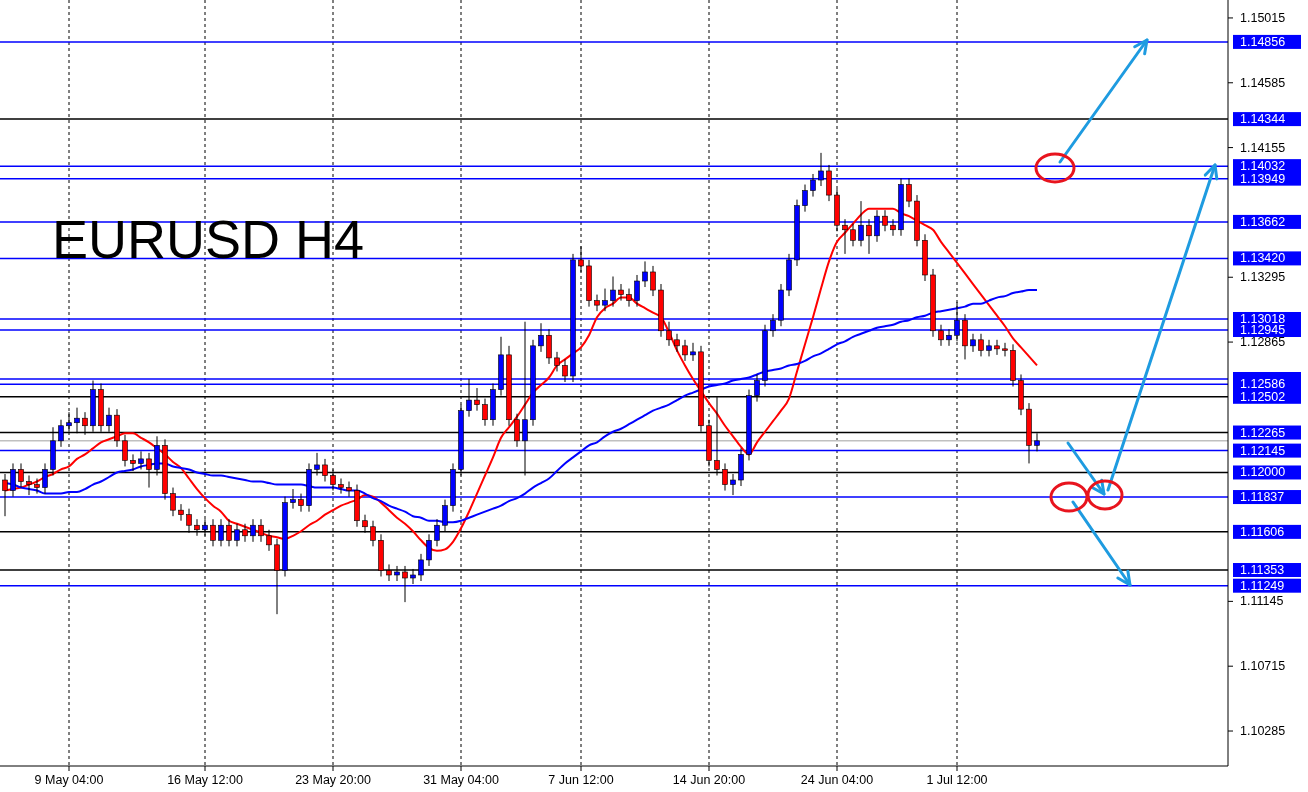  Describe the element at coordinates (1263, 41) in the screenshot. I see `ref-line-label: 1.14856` at that location.